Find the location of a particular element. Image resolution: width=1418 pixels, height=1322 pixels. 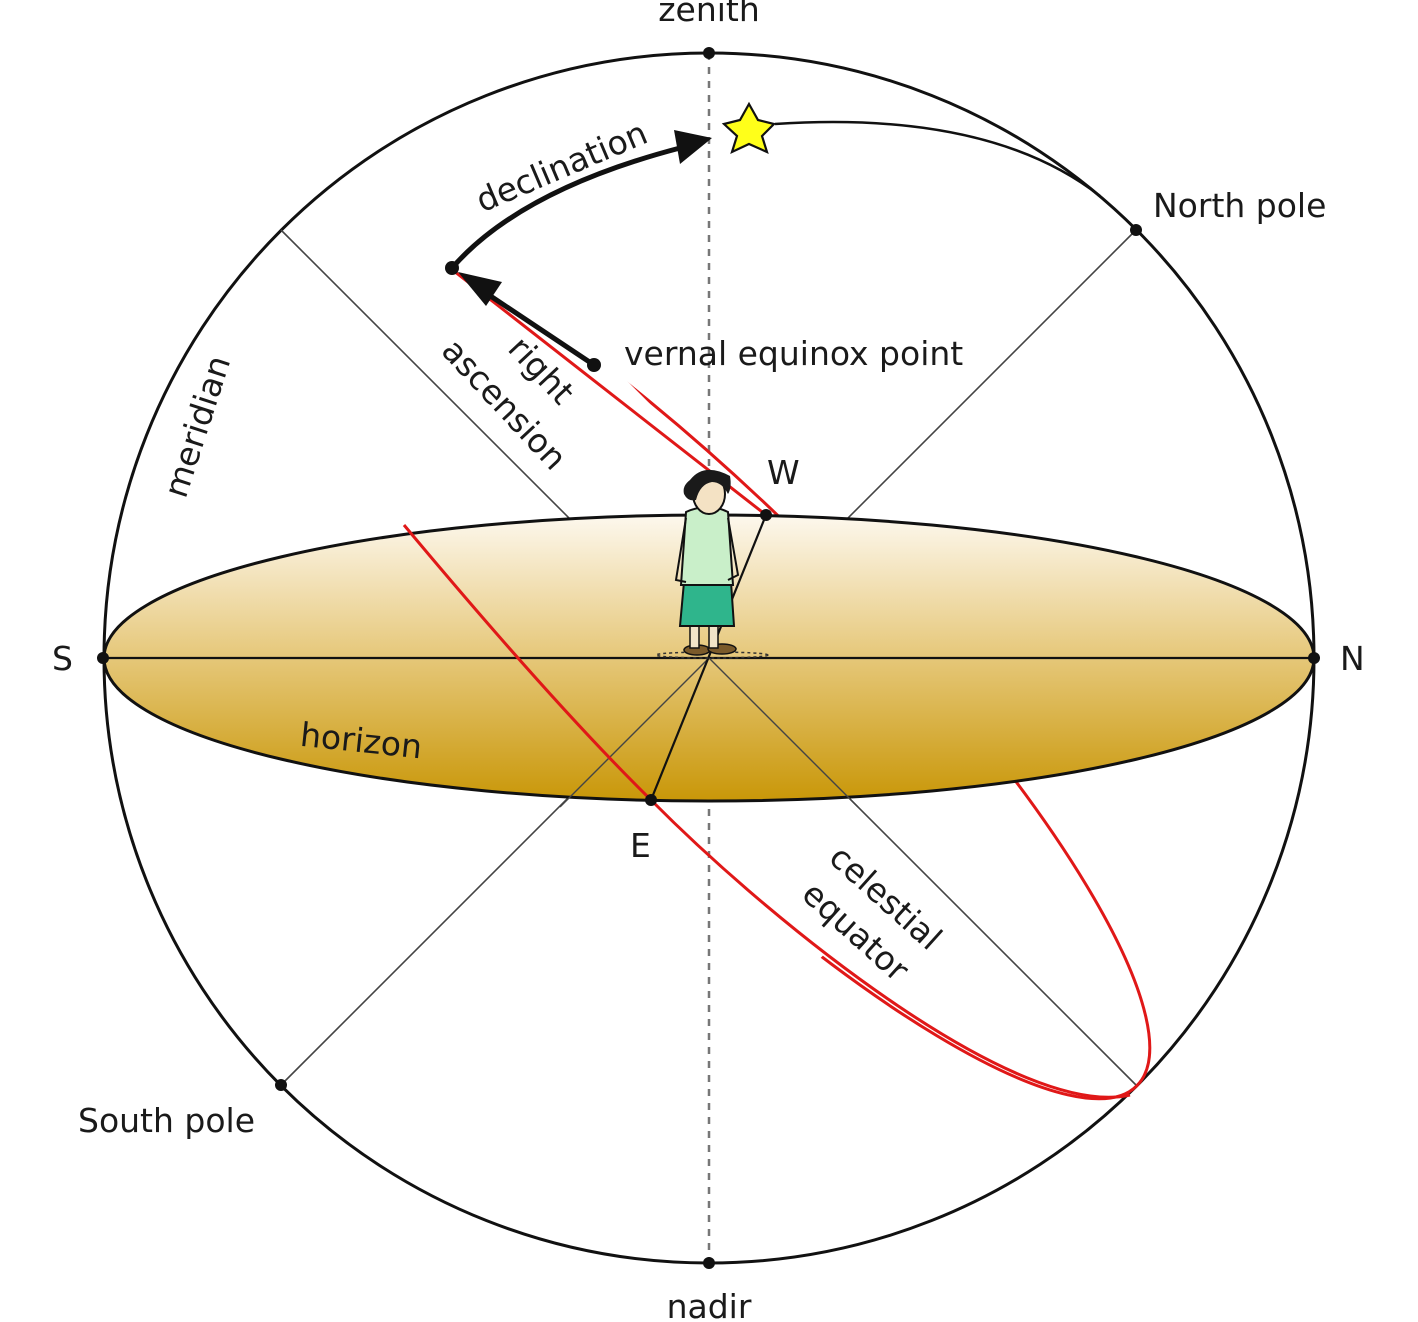

nadir-label: nadir is located at coordinates (709, 1304).